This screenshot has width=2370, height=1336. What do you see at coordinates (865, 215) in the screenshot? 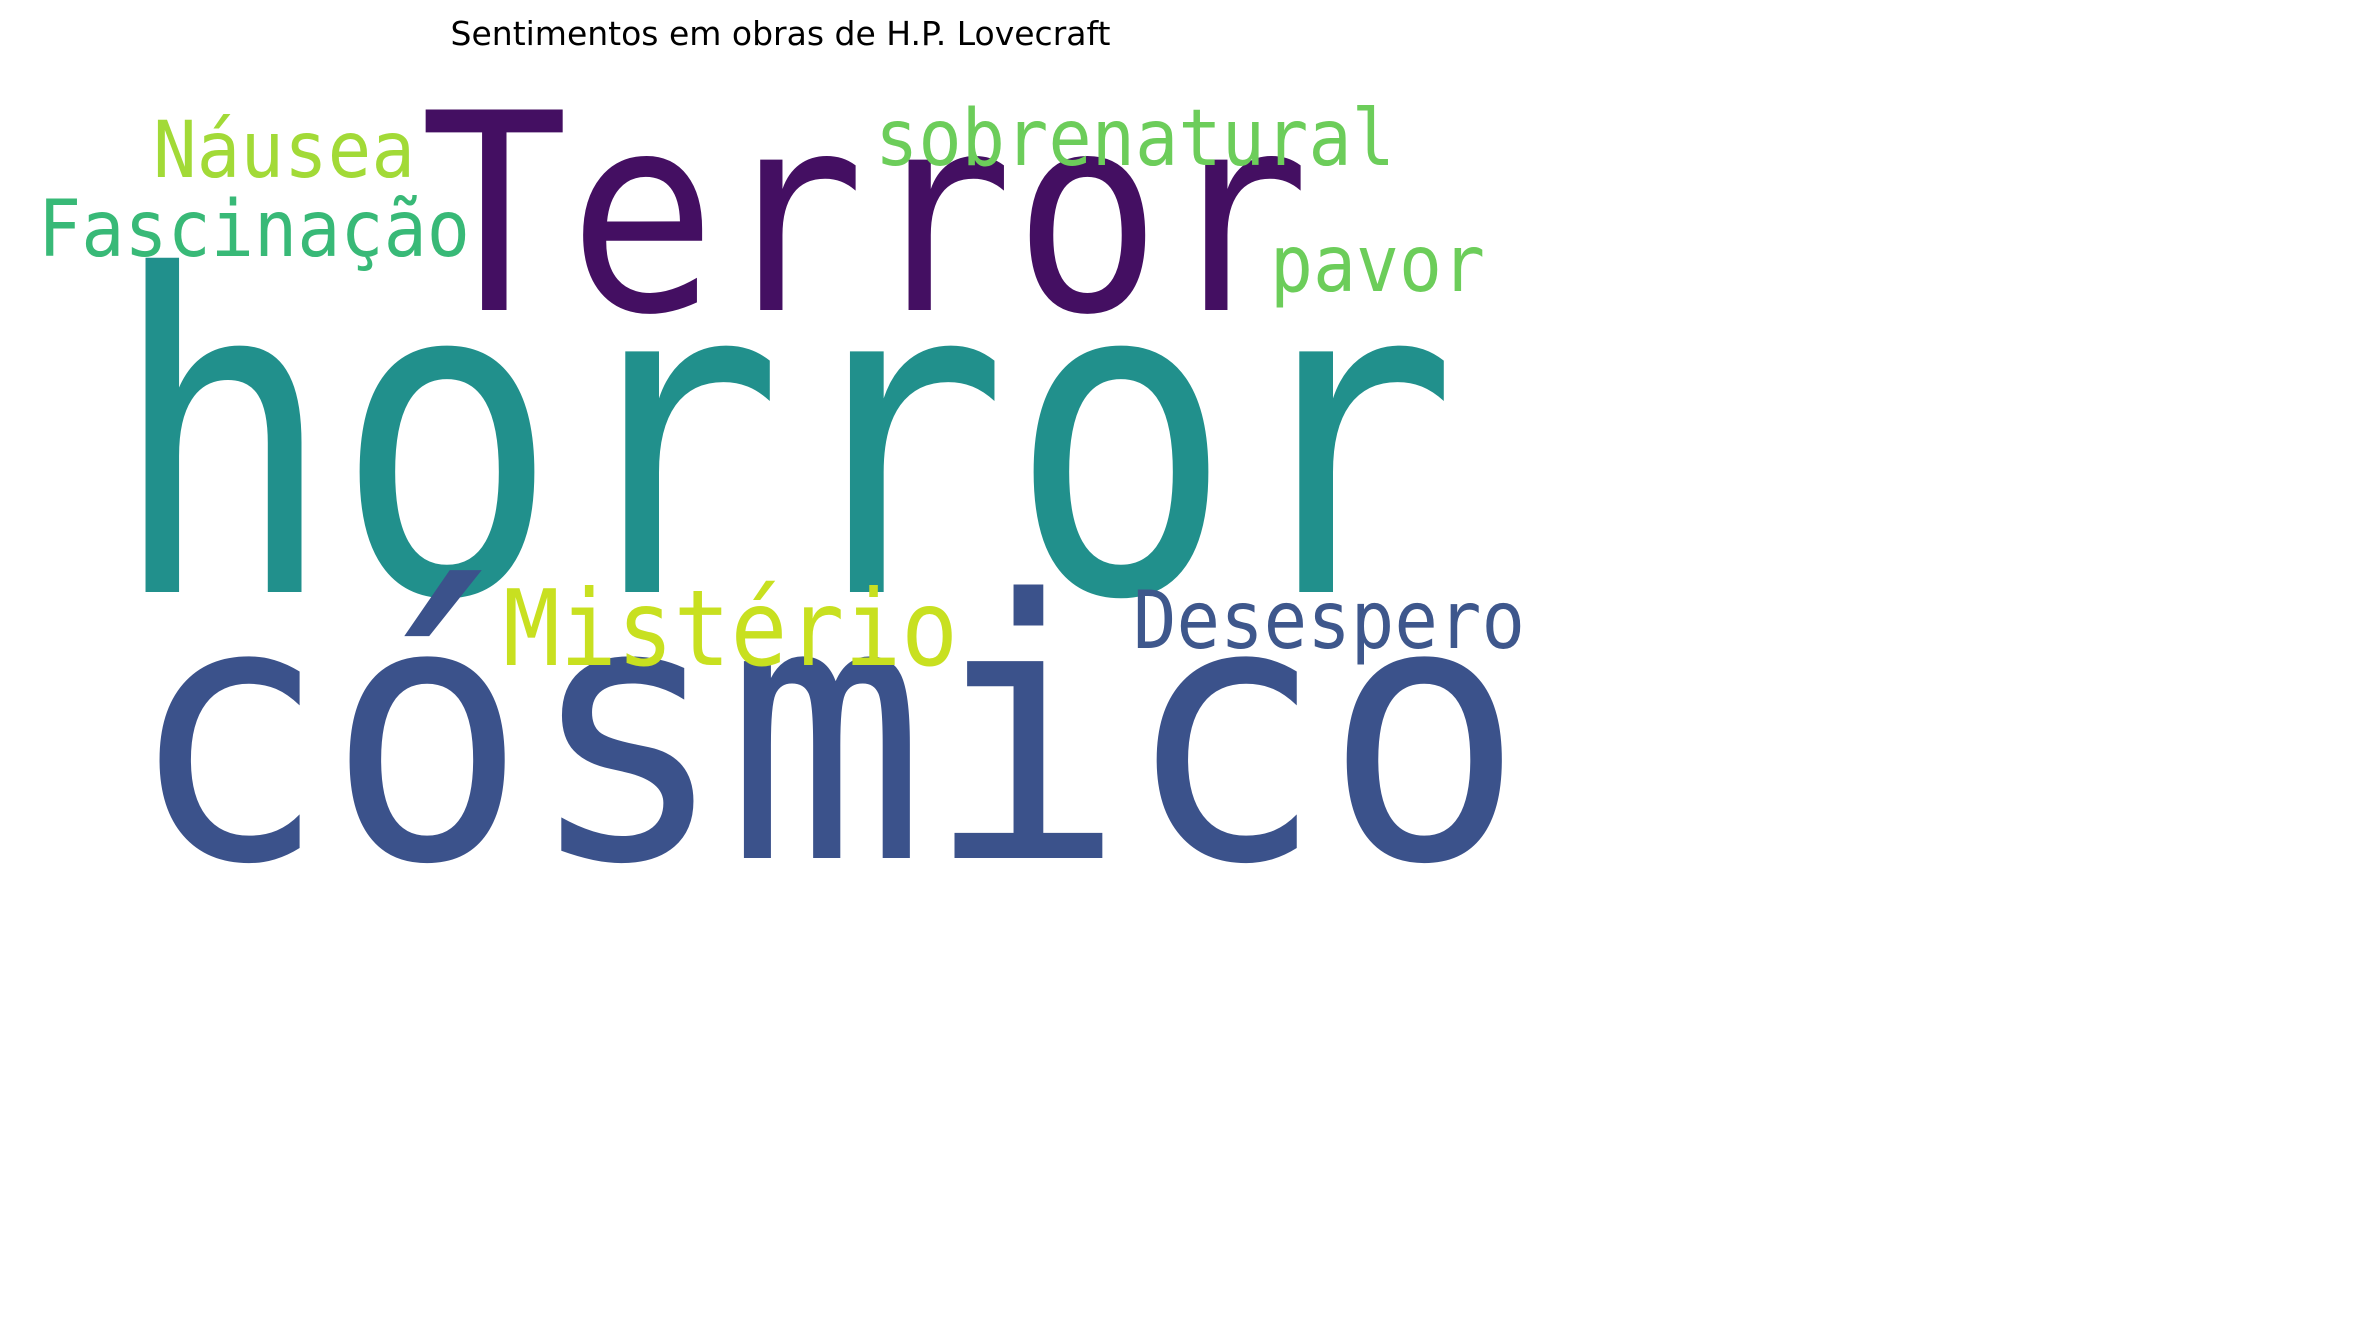
I see `word-3: Terror` at bounding box center [865, 215].